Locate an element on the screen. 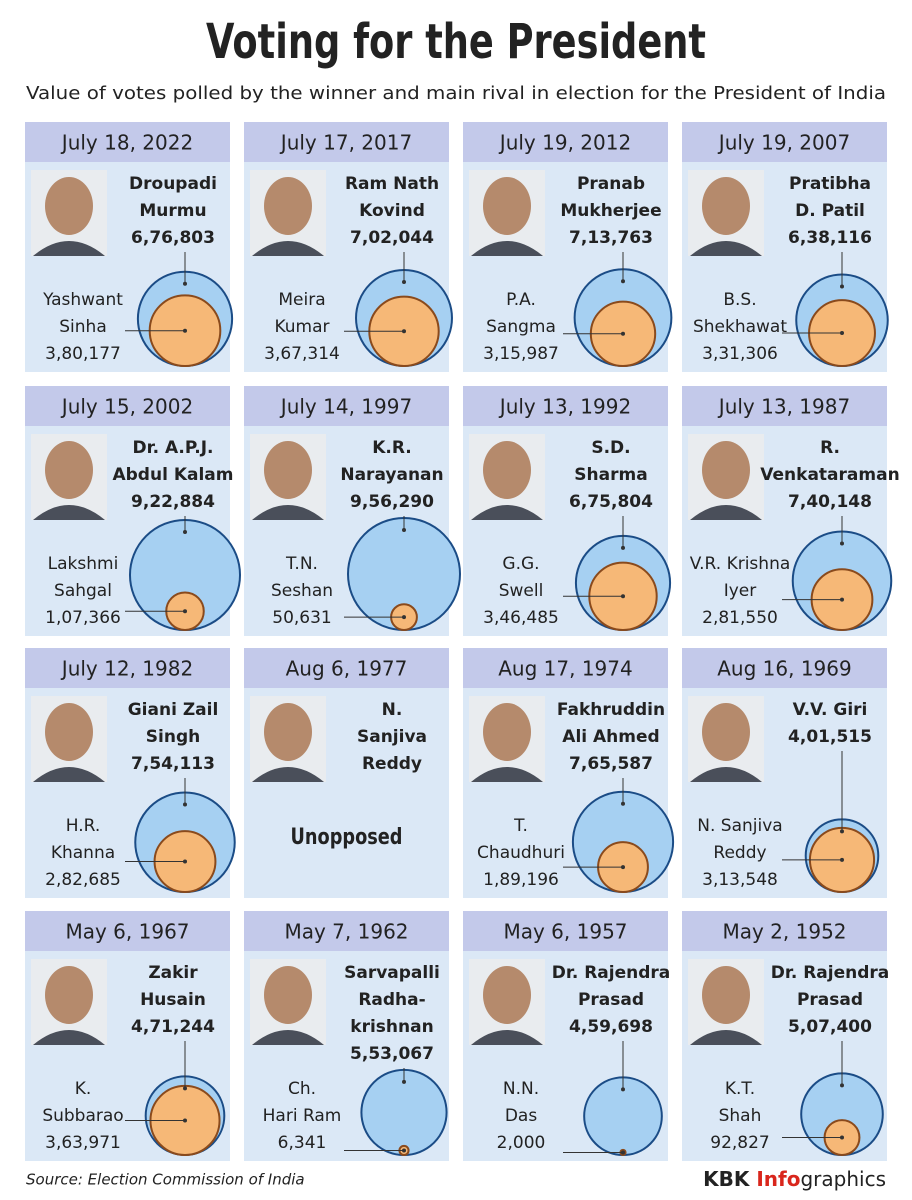 This screenshot has height=1200, width=912. winner-name: Dr. Rajendra is located at coordinates (830, 973).